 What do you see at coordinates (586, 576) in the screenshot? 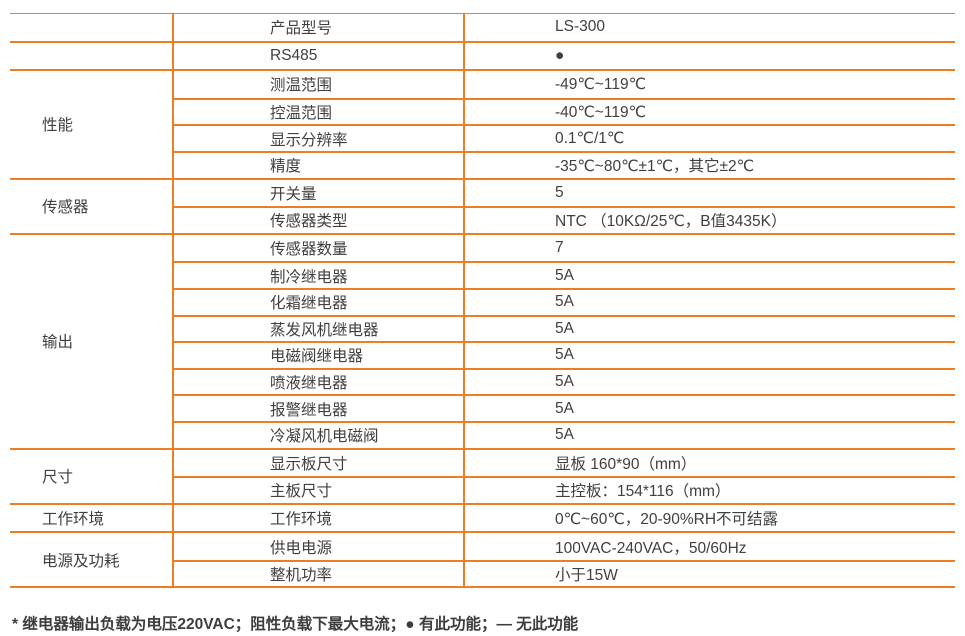
I see `value-cell: 小于15W` at bounding box center [586, 576].